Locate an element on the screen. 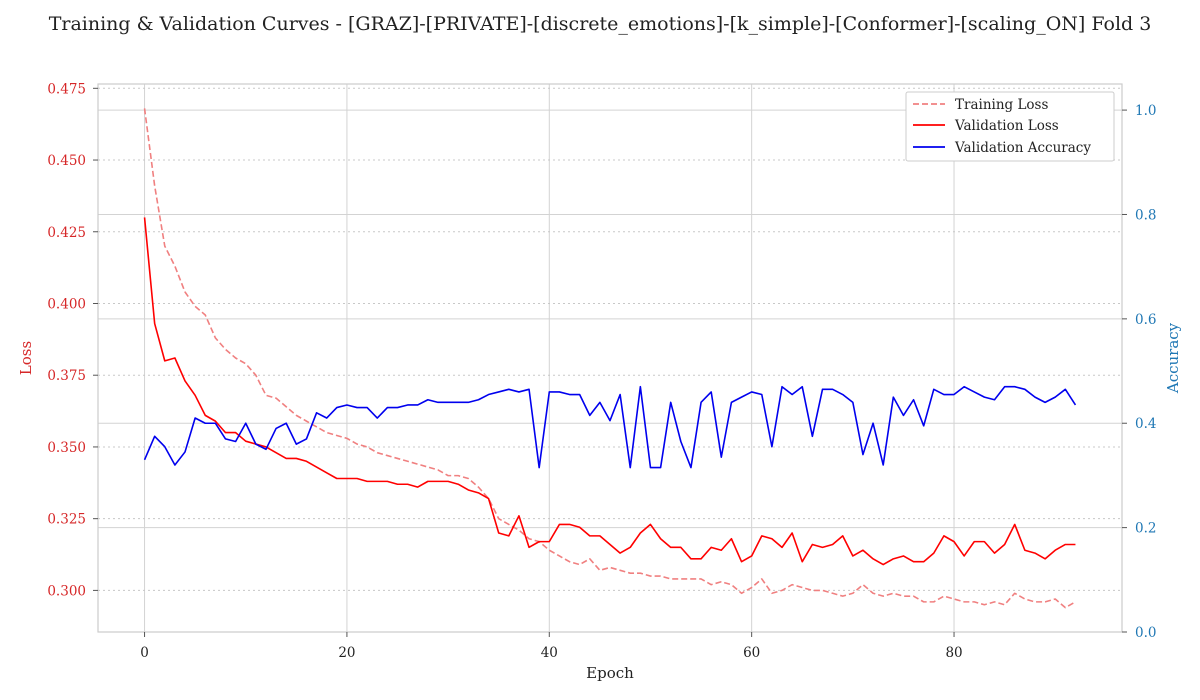 The height and width of the screenshot is (700, 1200). x-axis-ticks: 0 20 40 60 80 is located at coordinates (551, 646).